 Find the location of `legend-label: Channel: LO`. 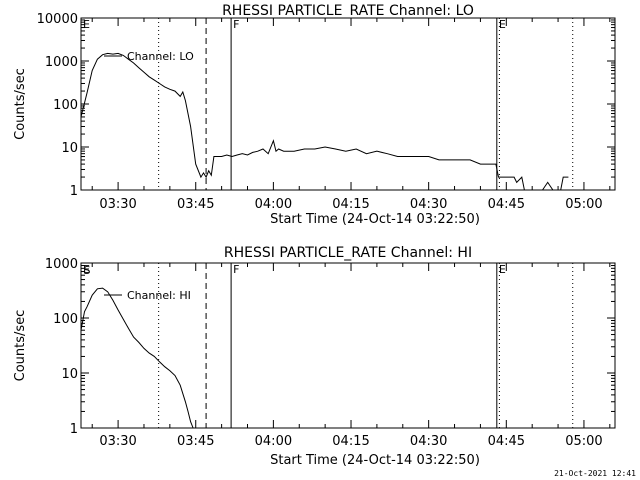

legend-label: Channel: LO is located at coordinates (160, 56).